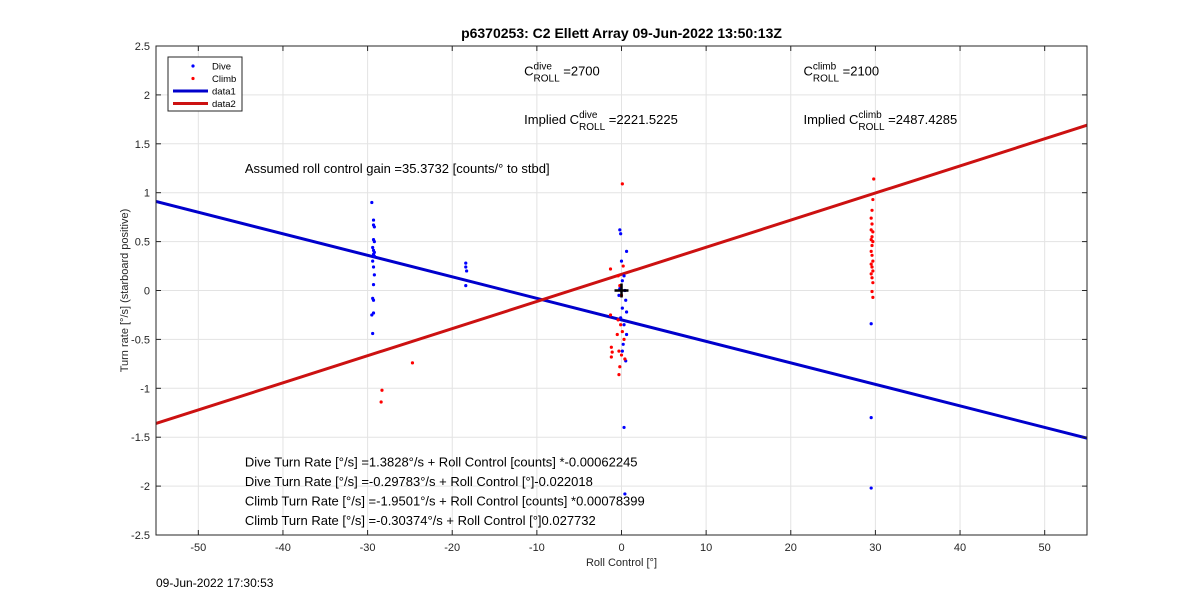 Image resolution: width=1200 pixels, height=601 pixels. What do you see at coordinates (198, 548) in the screenshot?
I see `x-tick-label: -50` at bounding box center [198, 548].